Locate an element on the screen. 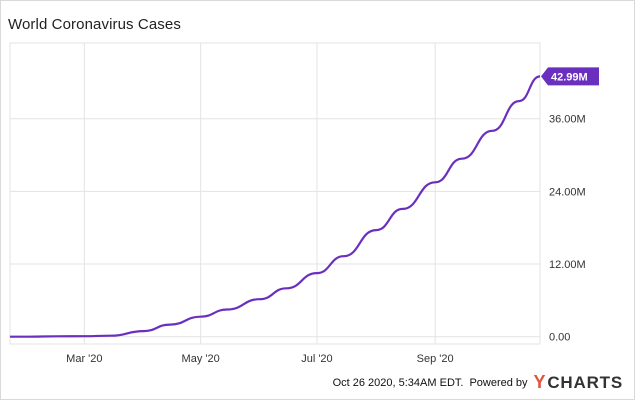  x-axis-ticks: Mar '20 May '20 Jul '20 Sep '20 is located at coordinates (259, 359).